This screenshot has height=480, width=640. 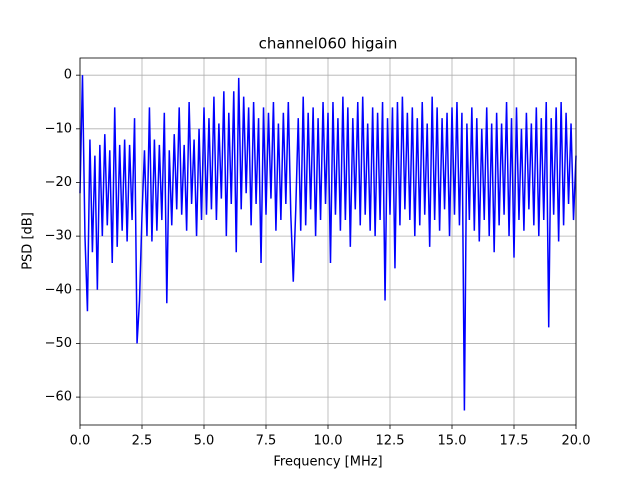 What do you see at coordinates (452, 441) in the screenshot?
I see `x-tick-label: 15.0` at bounding box center [452, 441].